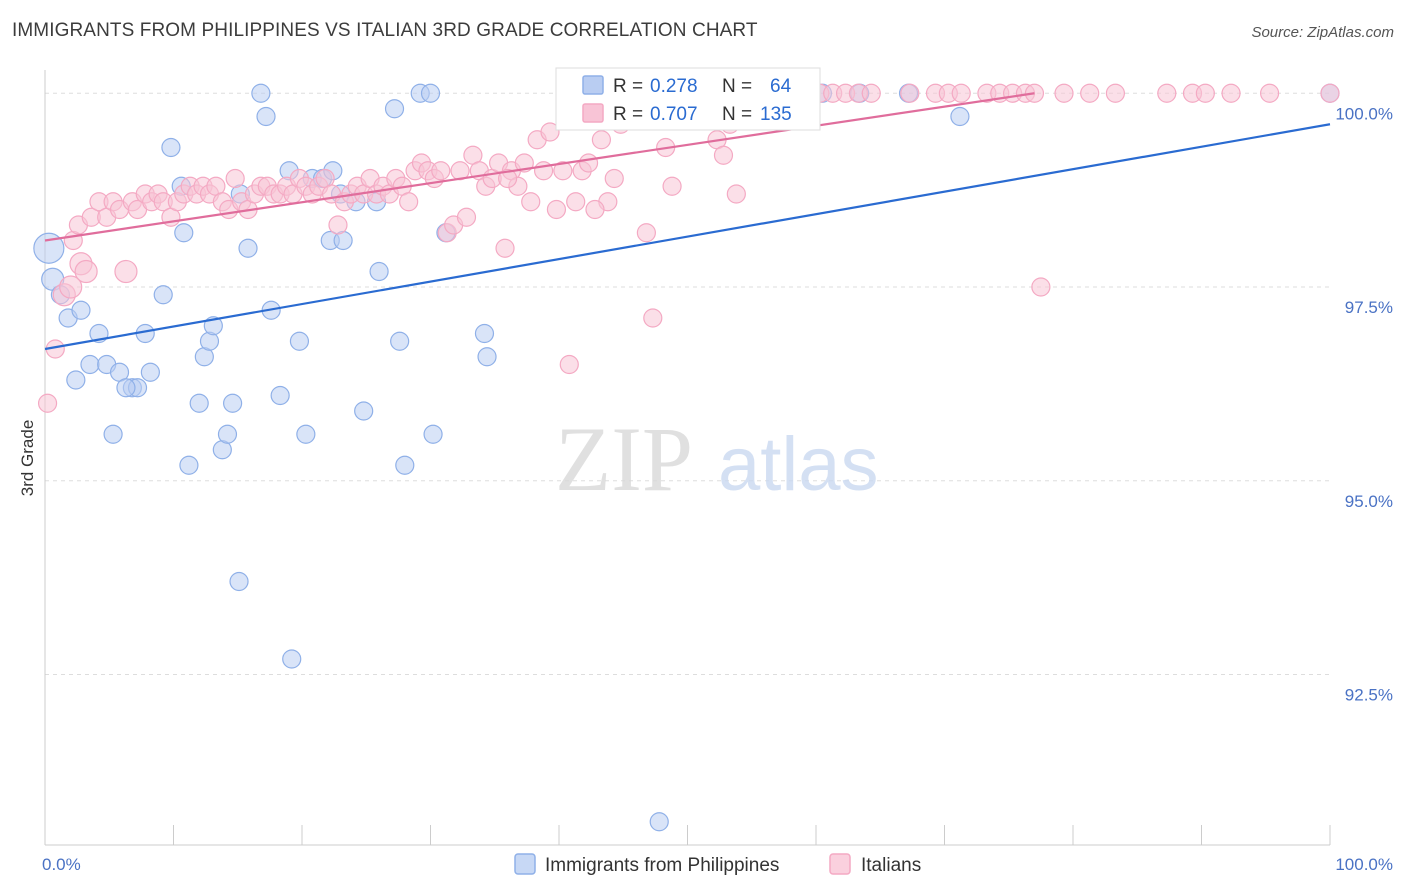  I want to click on x-tick-label-0: 0.0%, so click(61, 864).